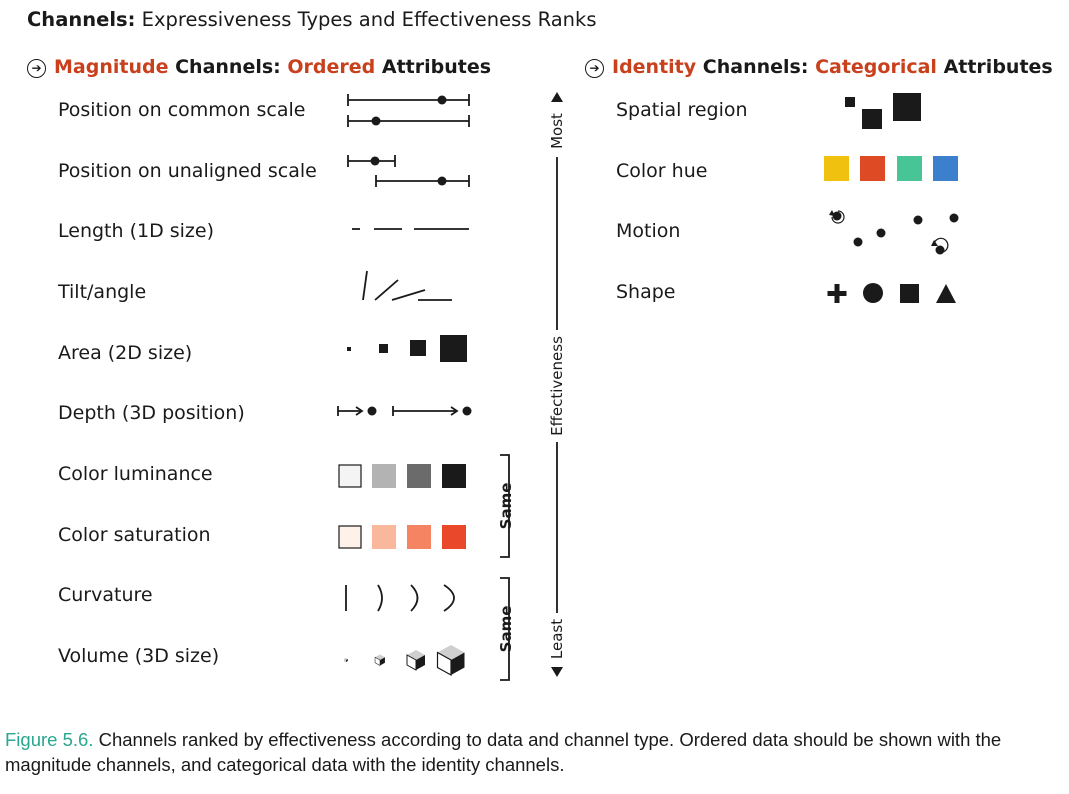  What do you see at coordinates (557, 672) in the screenshot?
I see `down-arrow-icon` at bounding box center [557, 672].